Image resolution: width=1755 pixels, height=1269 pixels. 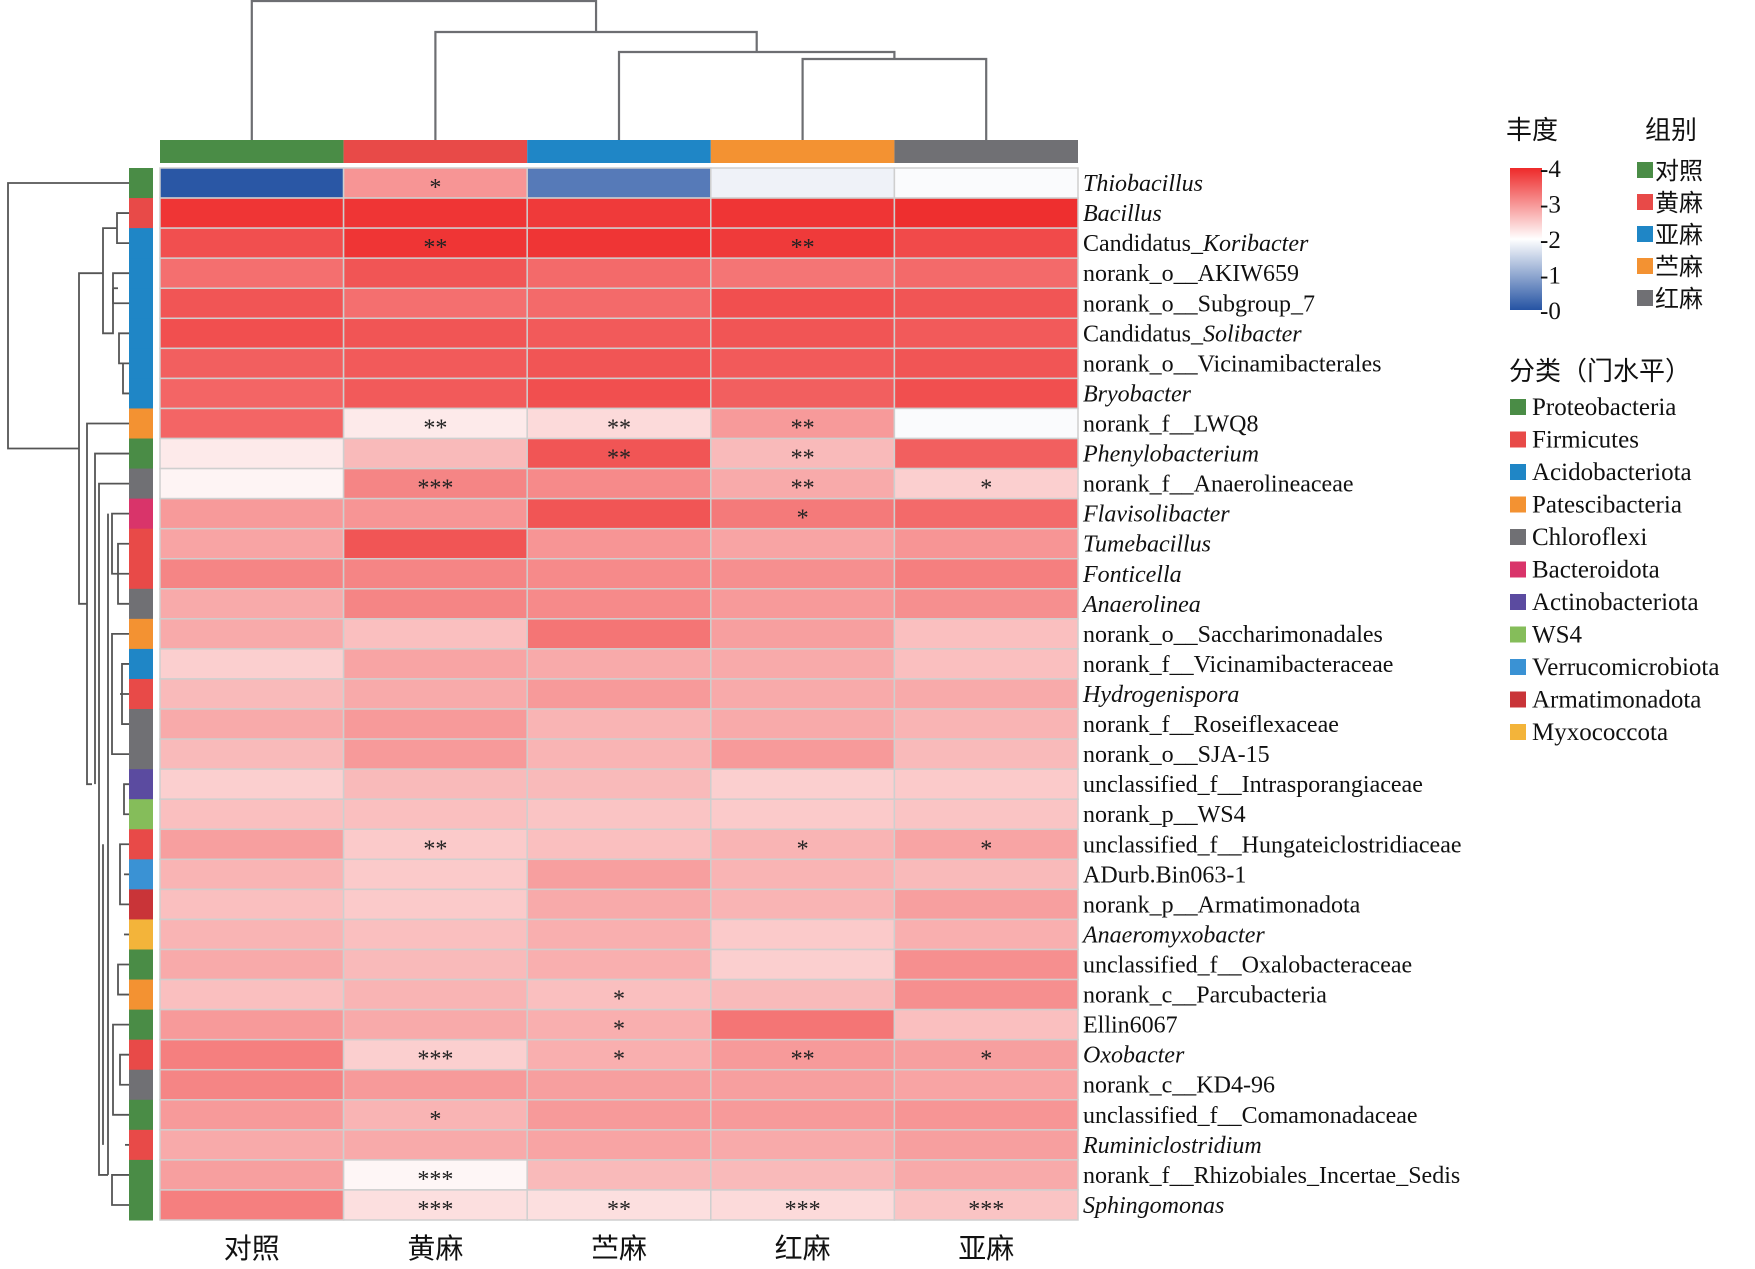 I want to click on row-label-part: norank_f__LWQ8, so click(x=1171, y=424).